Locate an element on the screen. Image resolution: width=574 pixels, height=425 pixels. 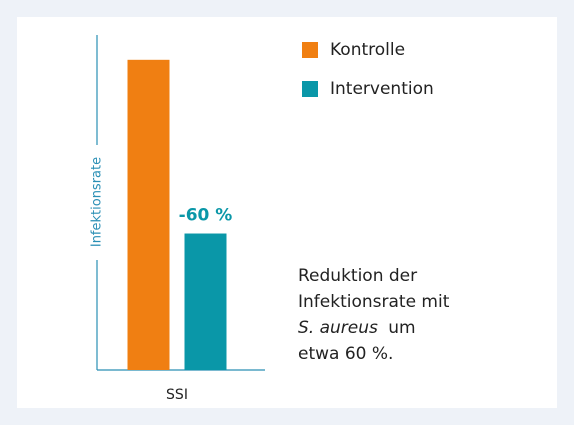
axis-gap is located at coordinates (97, 202).